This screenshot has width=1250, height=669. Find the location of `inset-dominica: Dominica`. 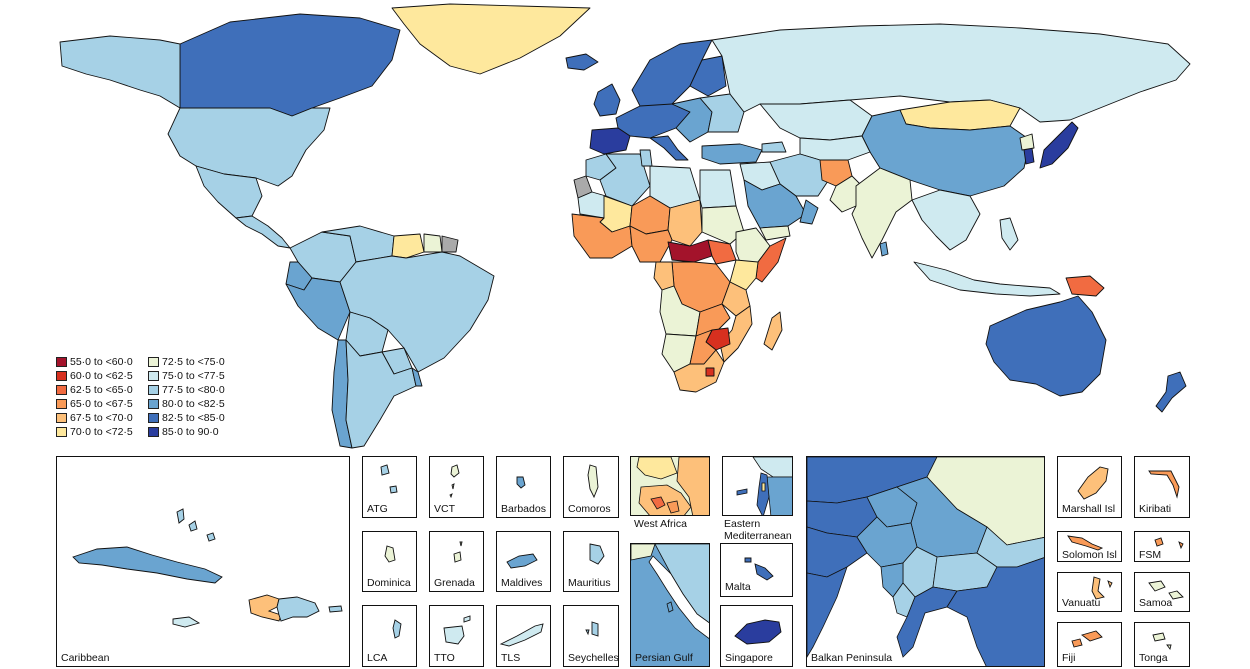

inset-dominica: Dominica is located at coordinates (389, 561).